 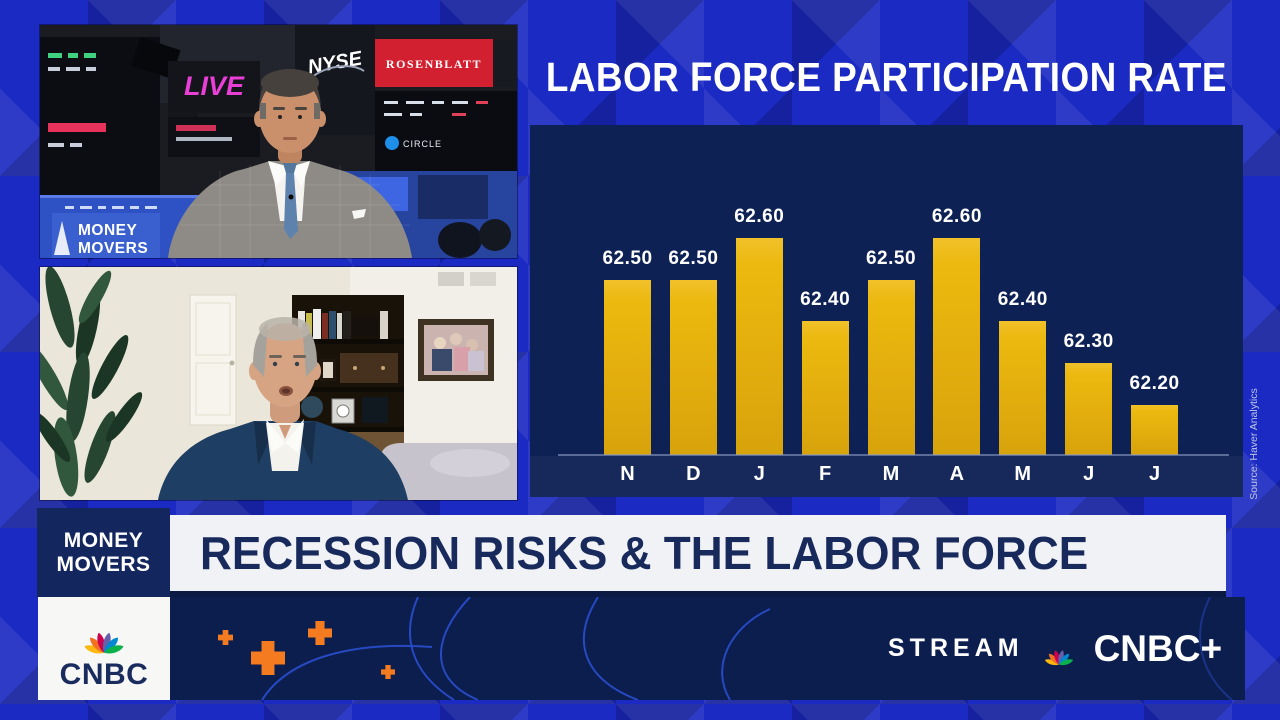 I want to click on bar-value-label: 62.30, so click(x=1088, y=341).